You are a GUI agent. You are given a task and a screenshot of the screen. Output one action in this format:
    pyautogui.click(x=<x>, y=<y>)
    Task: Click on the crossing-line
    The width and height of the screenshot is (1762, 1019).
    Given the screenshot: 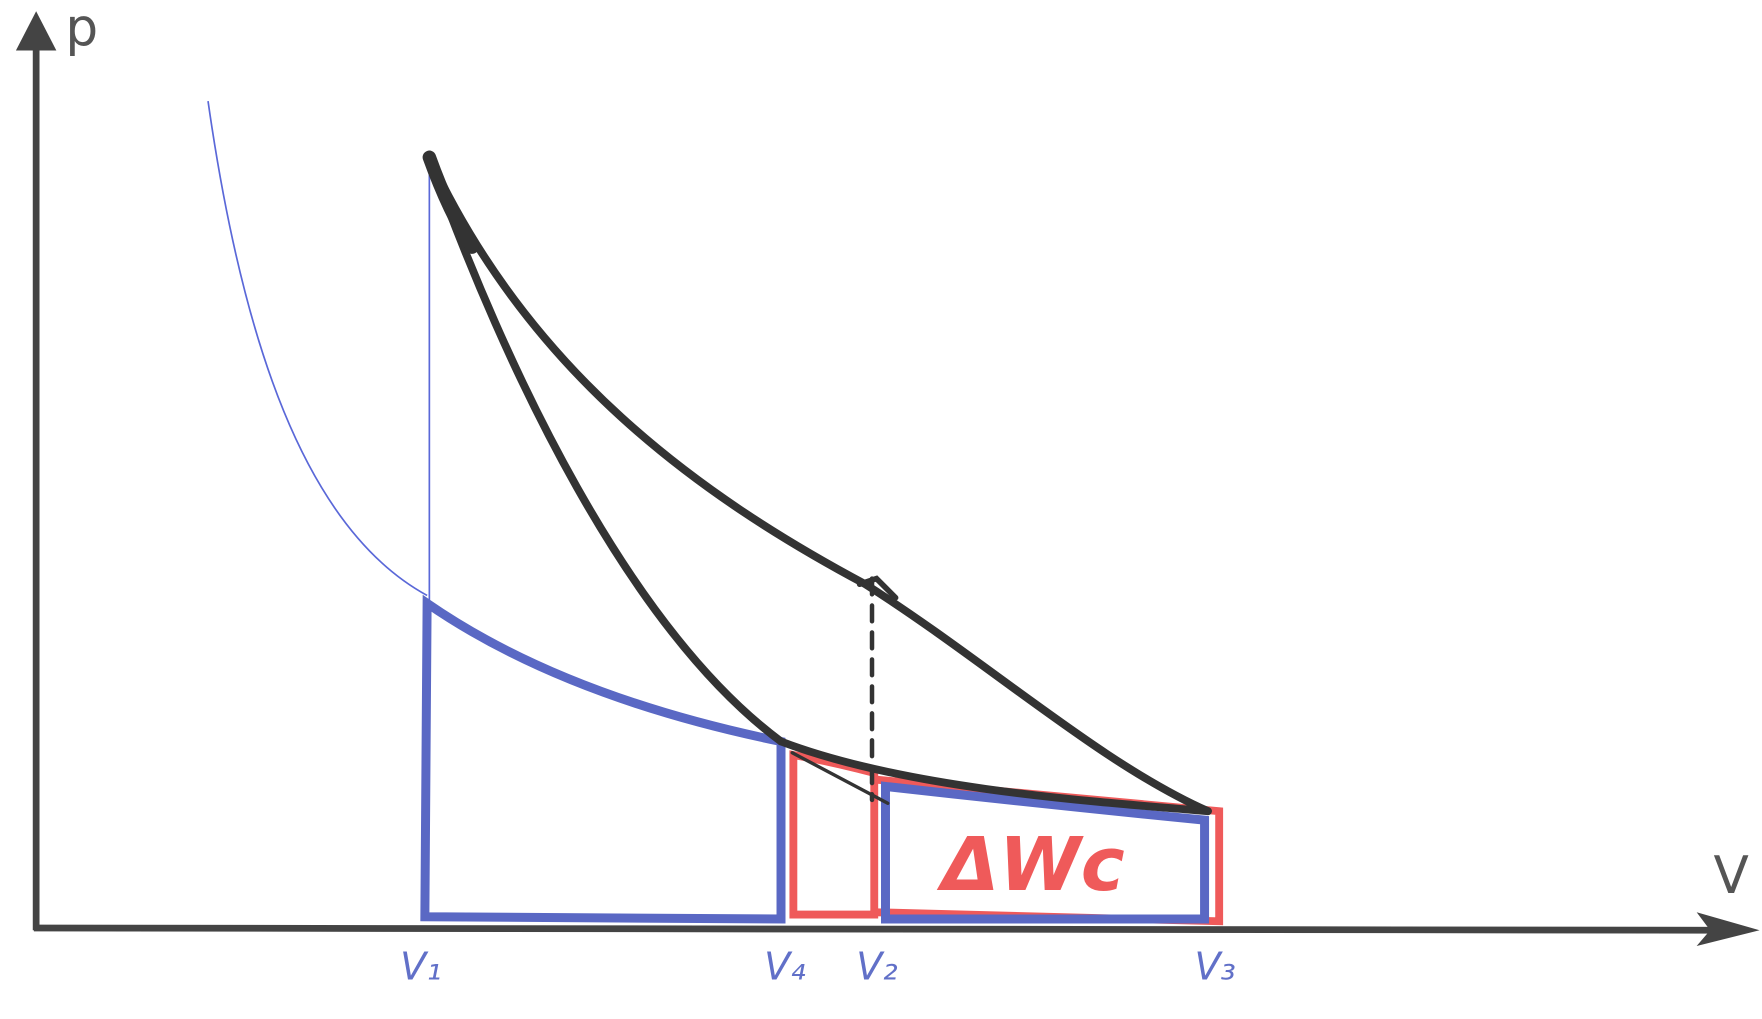 What is the action you would take?
    pyautogui.click(x=840, y=778)
    